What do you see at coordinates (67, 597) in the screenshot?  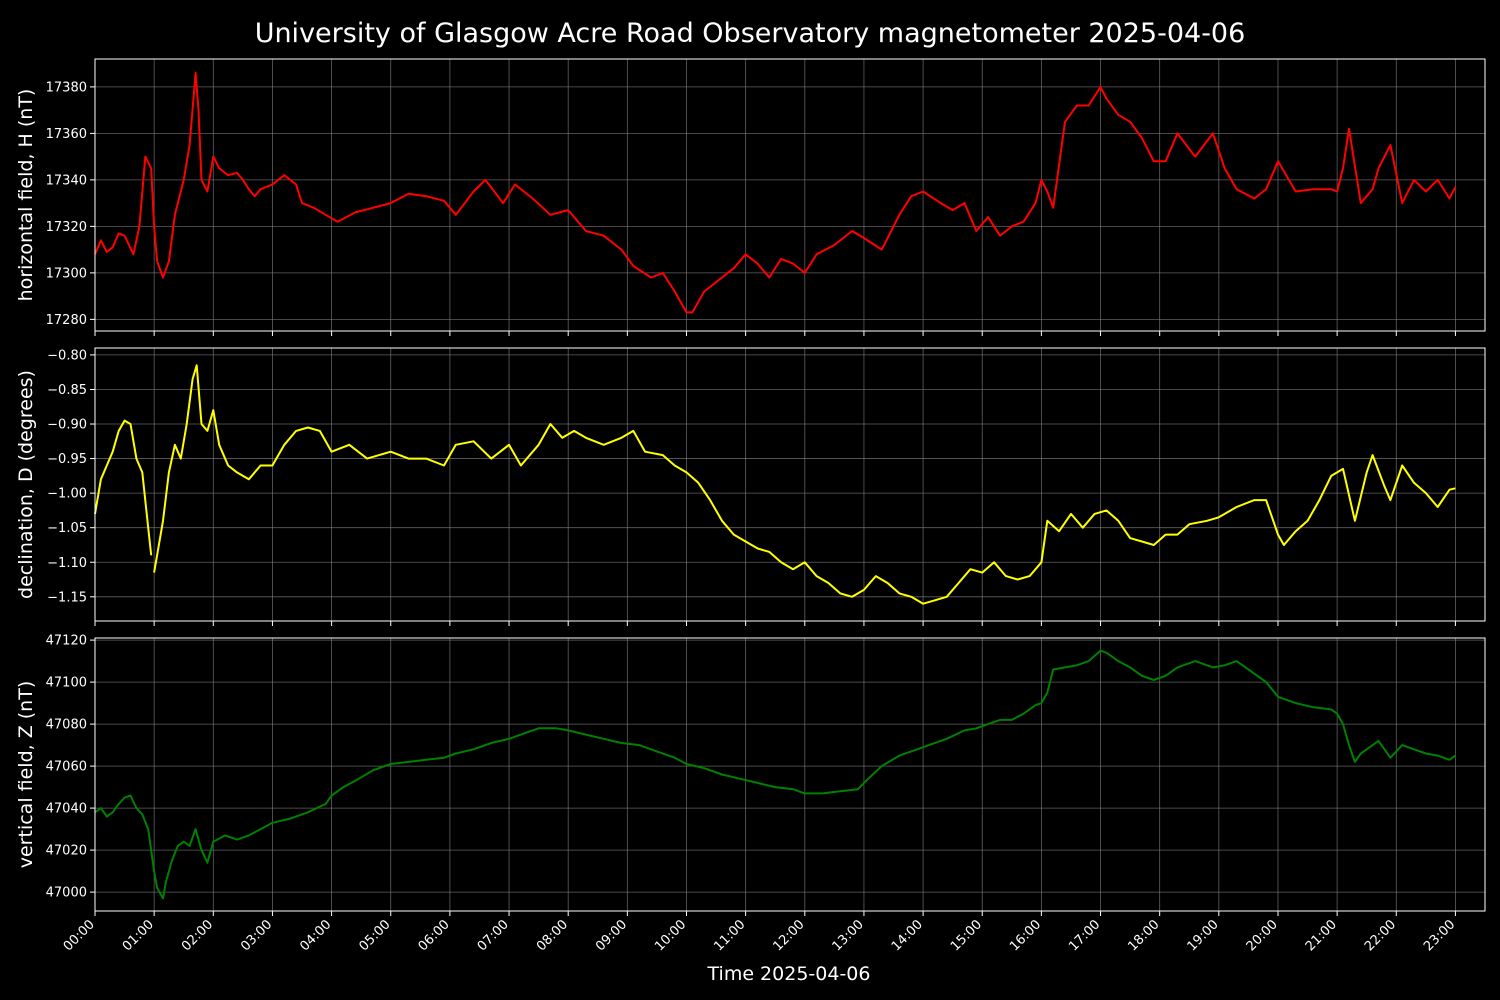 I see `y-tick-label: −1.15` at bounding box center [67, 597].